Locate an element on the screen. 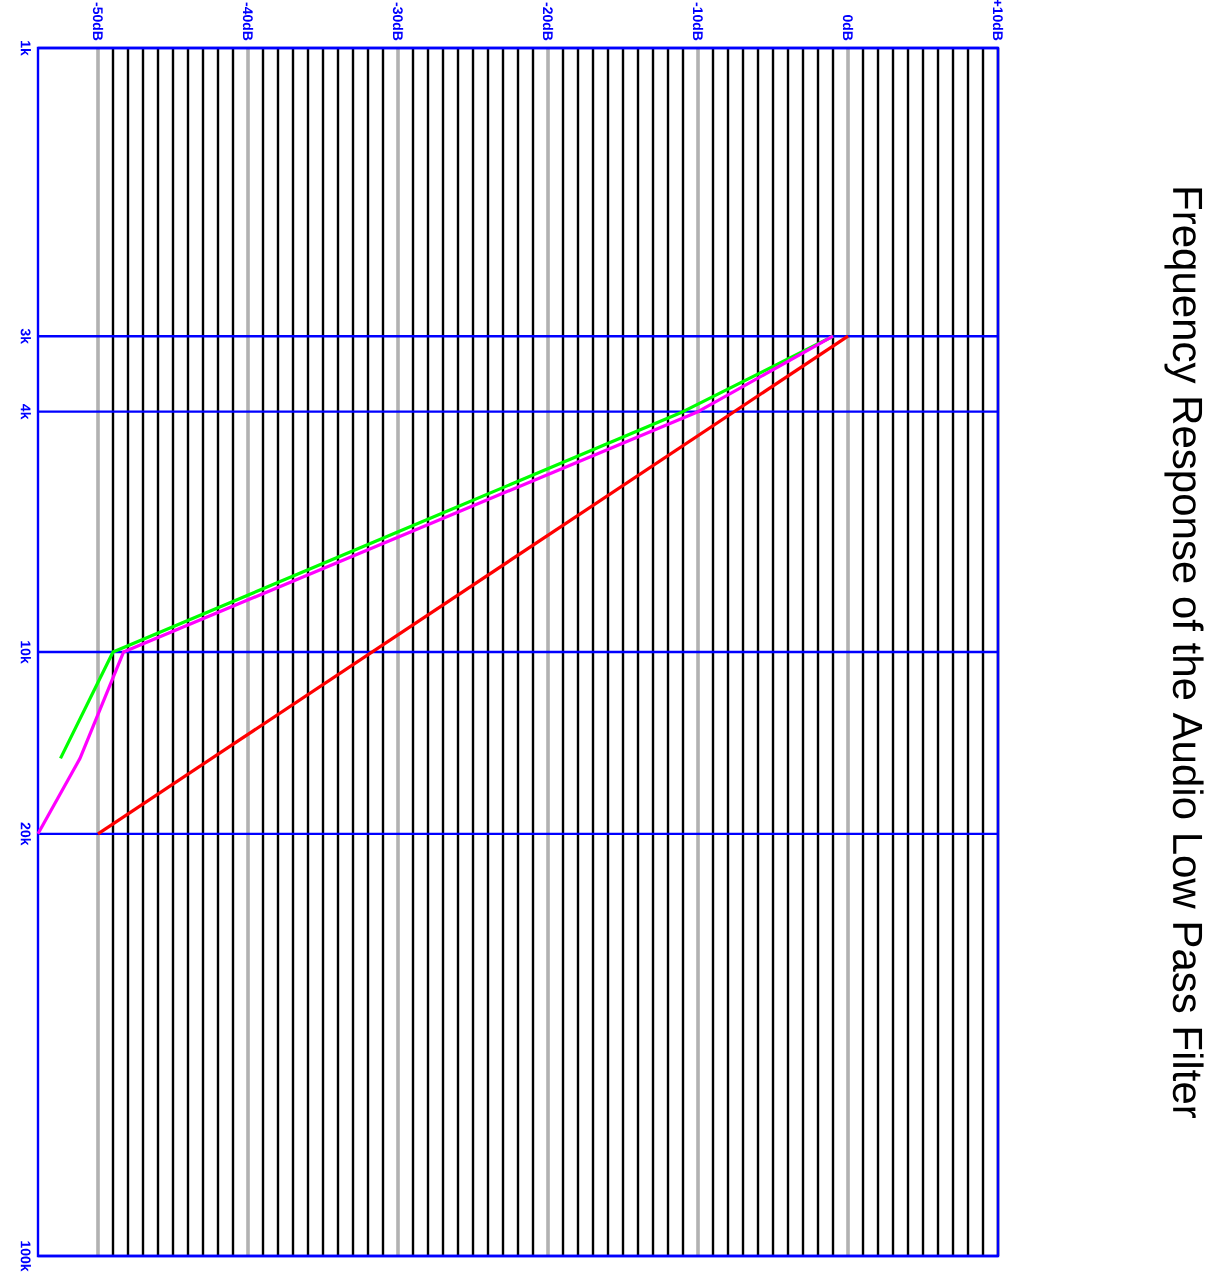 This screenshot has height=1272, width=1221. y-tick-label: 4k is located at coordinates (25, 412).